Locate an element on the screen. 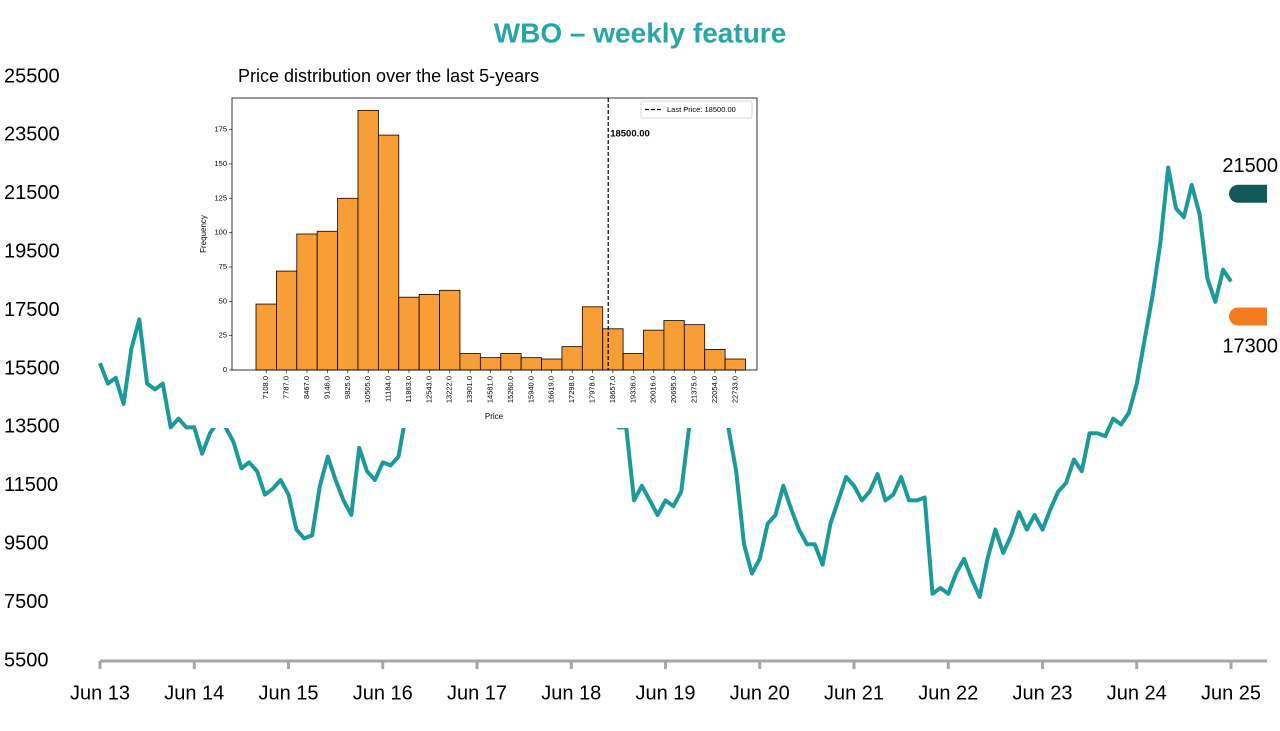 This screenshot has width=1280, height=731. y-tick-label: 25 is located at coordinates (223, 335).